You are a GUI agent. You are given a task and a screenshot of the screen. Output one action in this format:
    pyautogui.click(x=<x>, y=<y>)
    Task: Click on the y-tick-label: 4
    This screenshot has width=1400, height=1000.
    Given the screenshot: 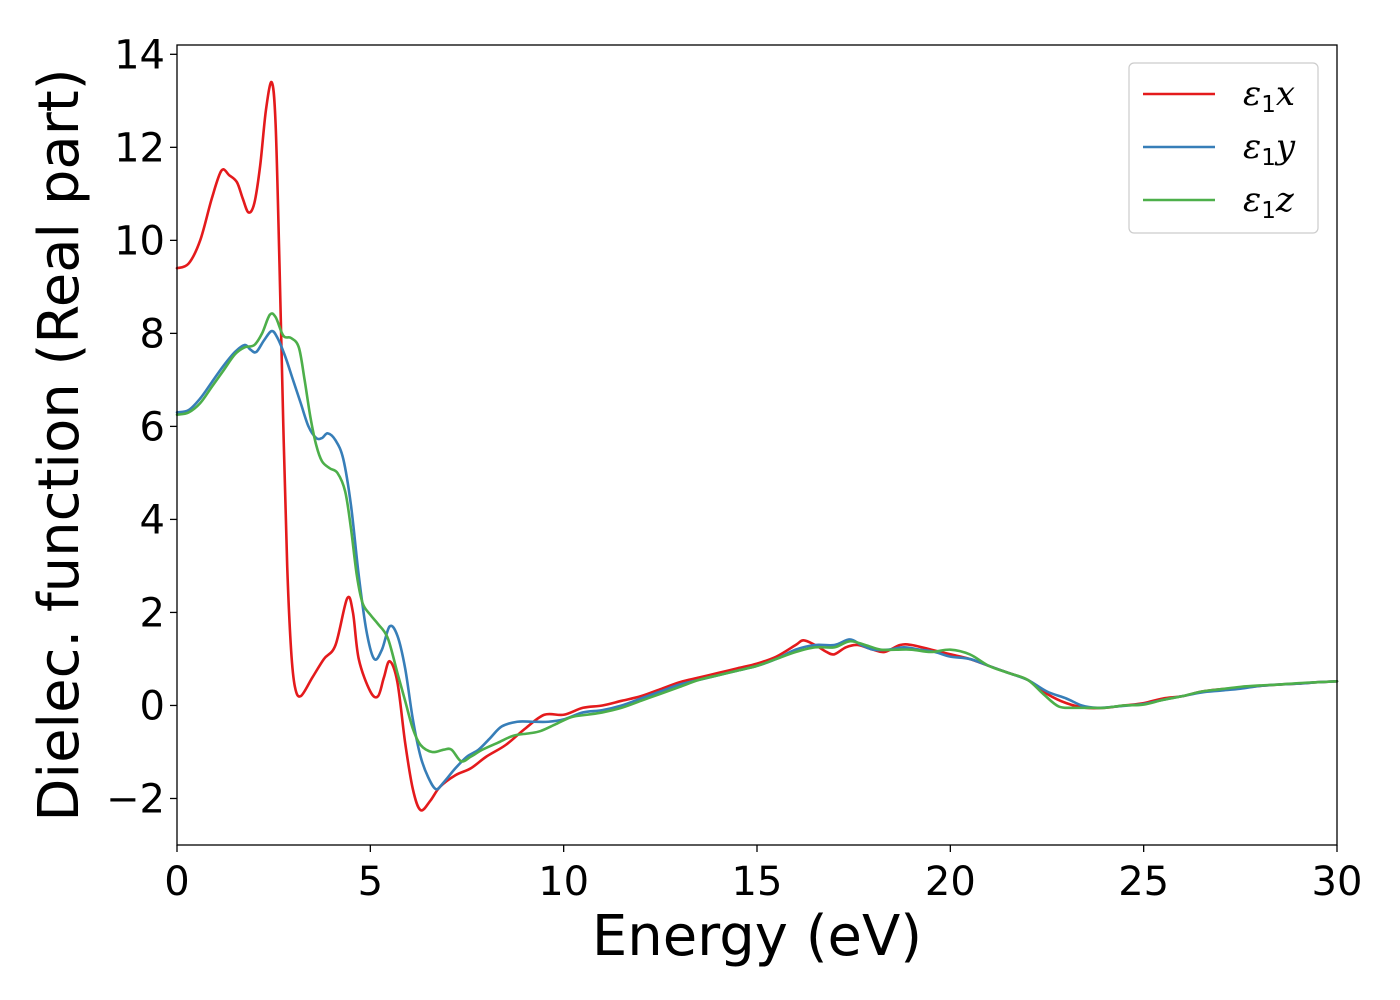 What is the action you would take?
    pyautogui.click(x=152, y=520)
    